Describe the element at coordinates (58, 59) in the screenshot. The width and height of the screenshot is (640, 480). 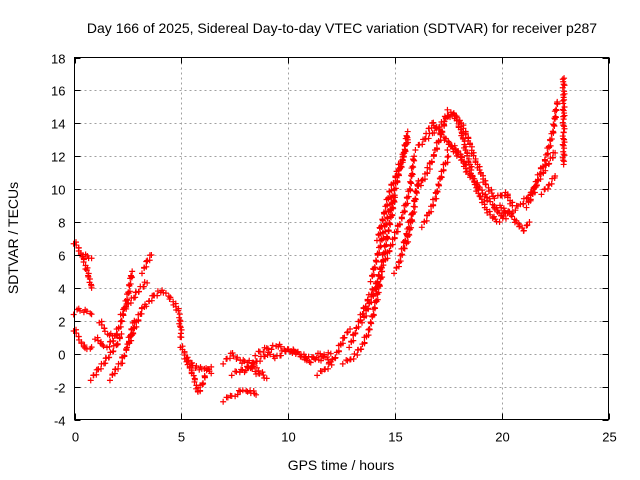
I see `y-tick-label: 18` at that location.